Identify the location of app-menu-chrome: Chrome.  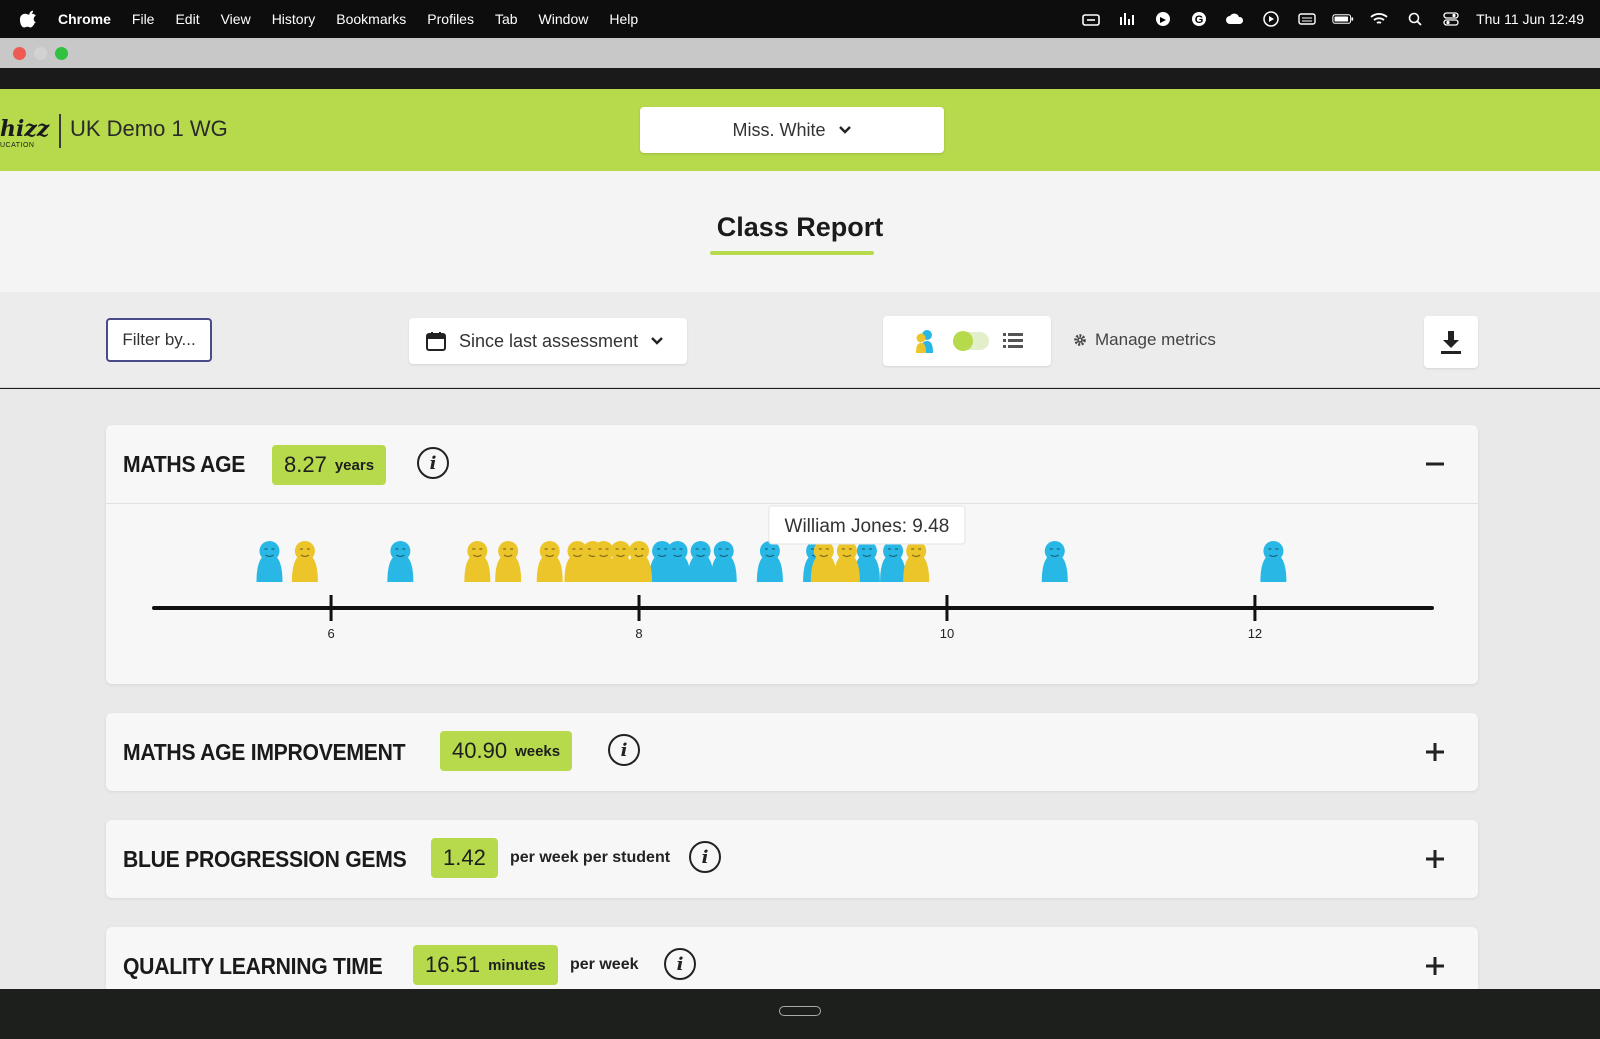
(84, 19).